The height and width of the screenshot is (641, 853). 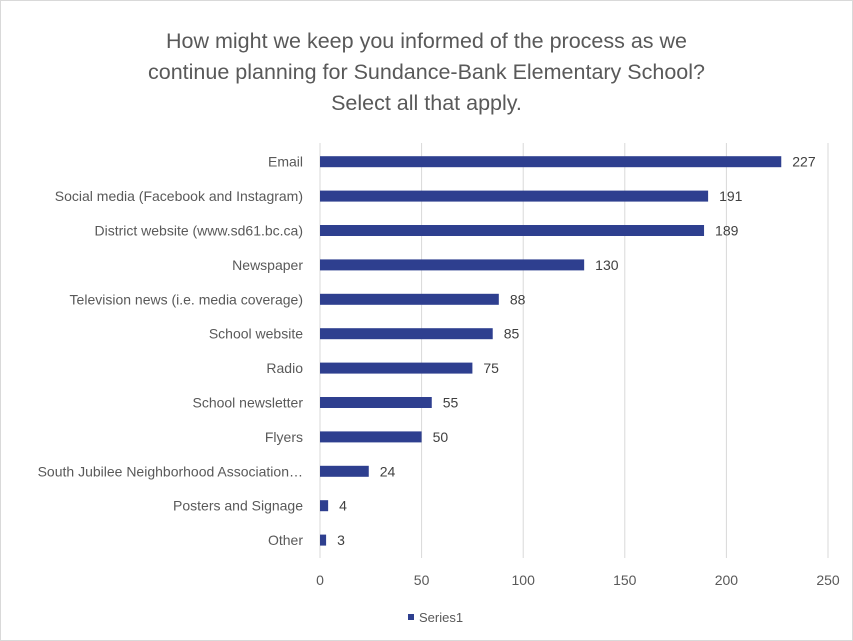 What do you see at coordinates (256, 334) in the screenshot?
I see `category-label: School website` at bounding box center [256, 334].